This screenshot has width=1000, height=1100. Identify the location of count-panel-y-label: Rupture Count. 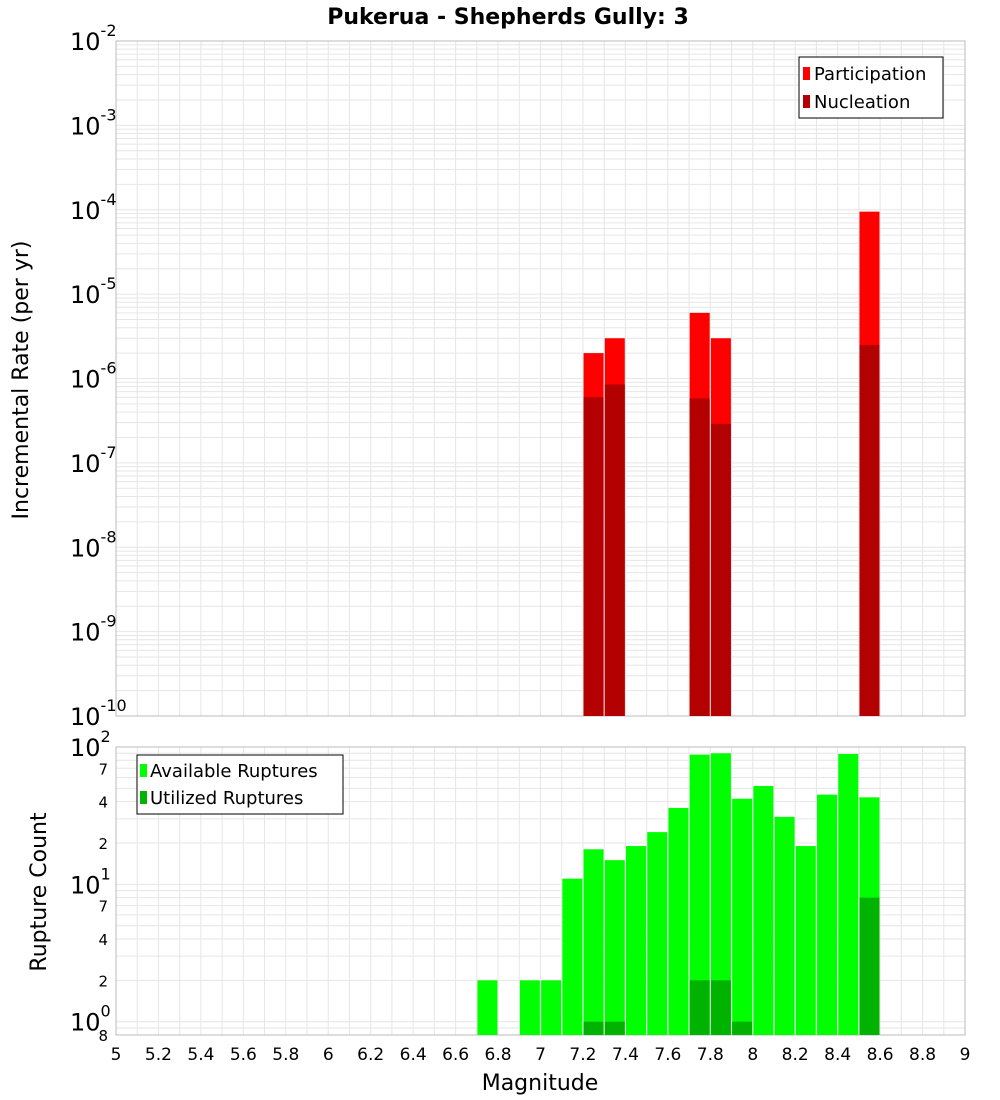
(39, 892).